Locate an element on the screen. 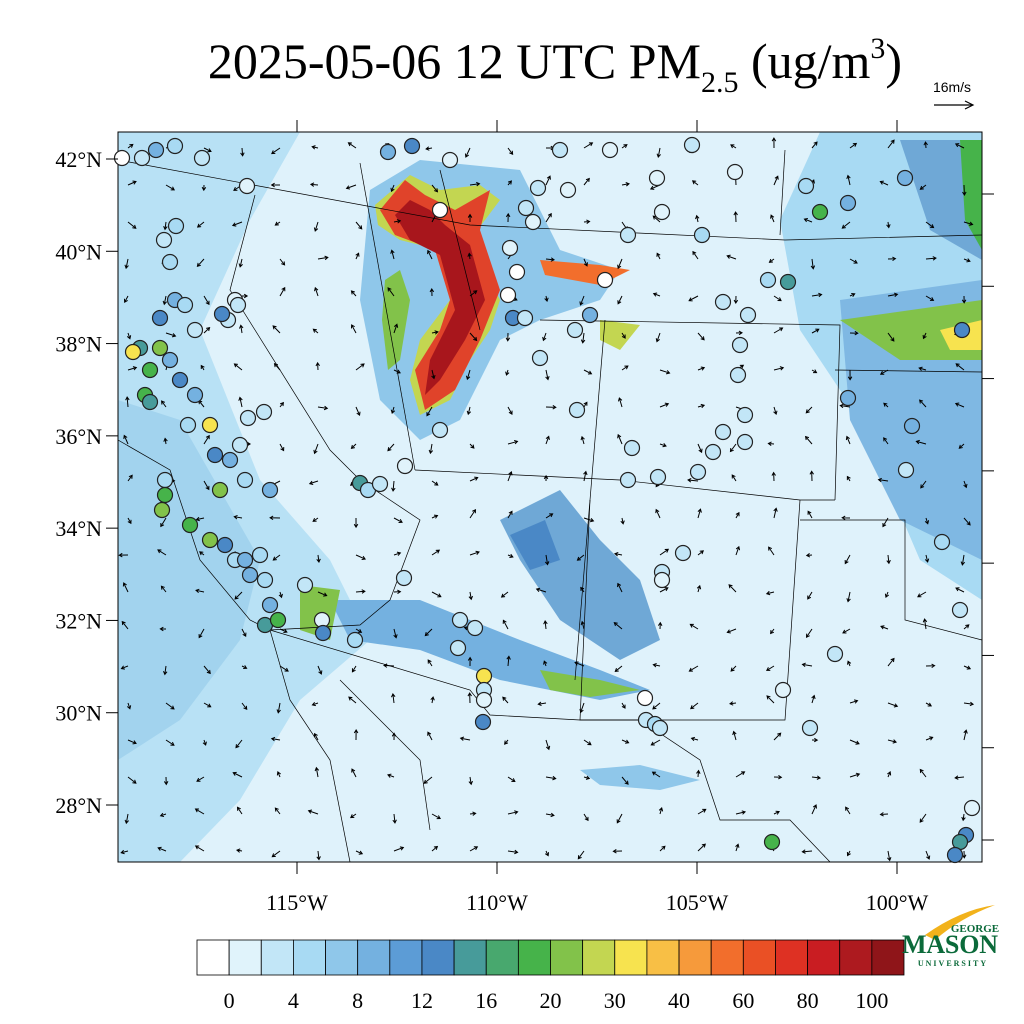 The image size is (1024, 1024). reference-vector-label: 16m/s is located at coordinates (952, 87).